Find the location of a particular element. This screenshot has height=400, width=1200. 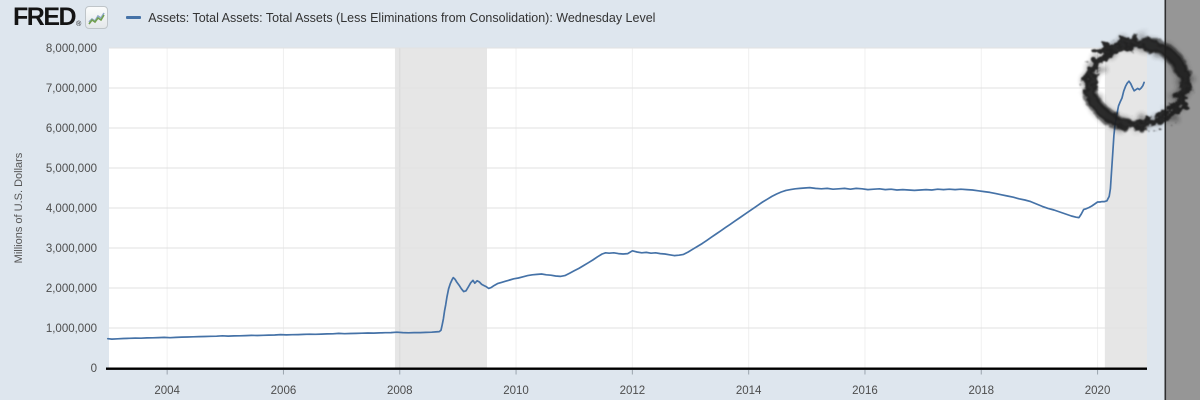

x-tick-label: 2012 is located at coordinates (633, 391).